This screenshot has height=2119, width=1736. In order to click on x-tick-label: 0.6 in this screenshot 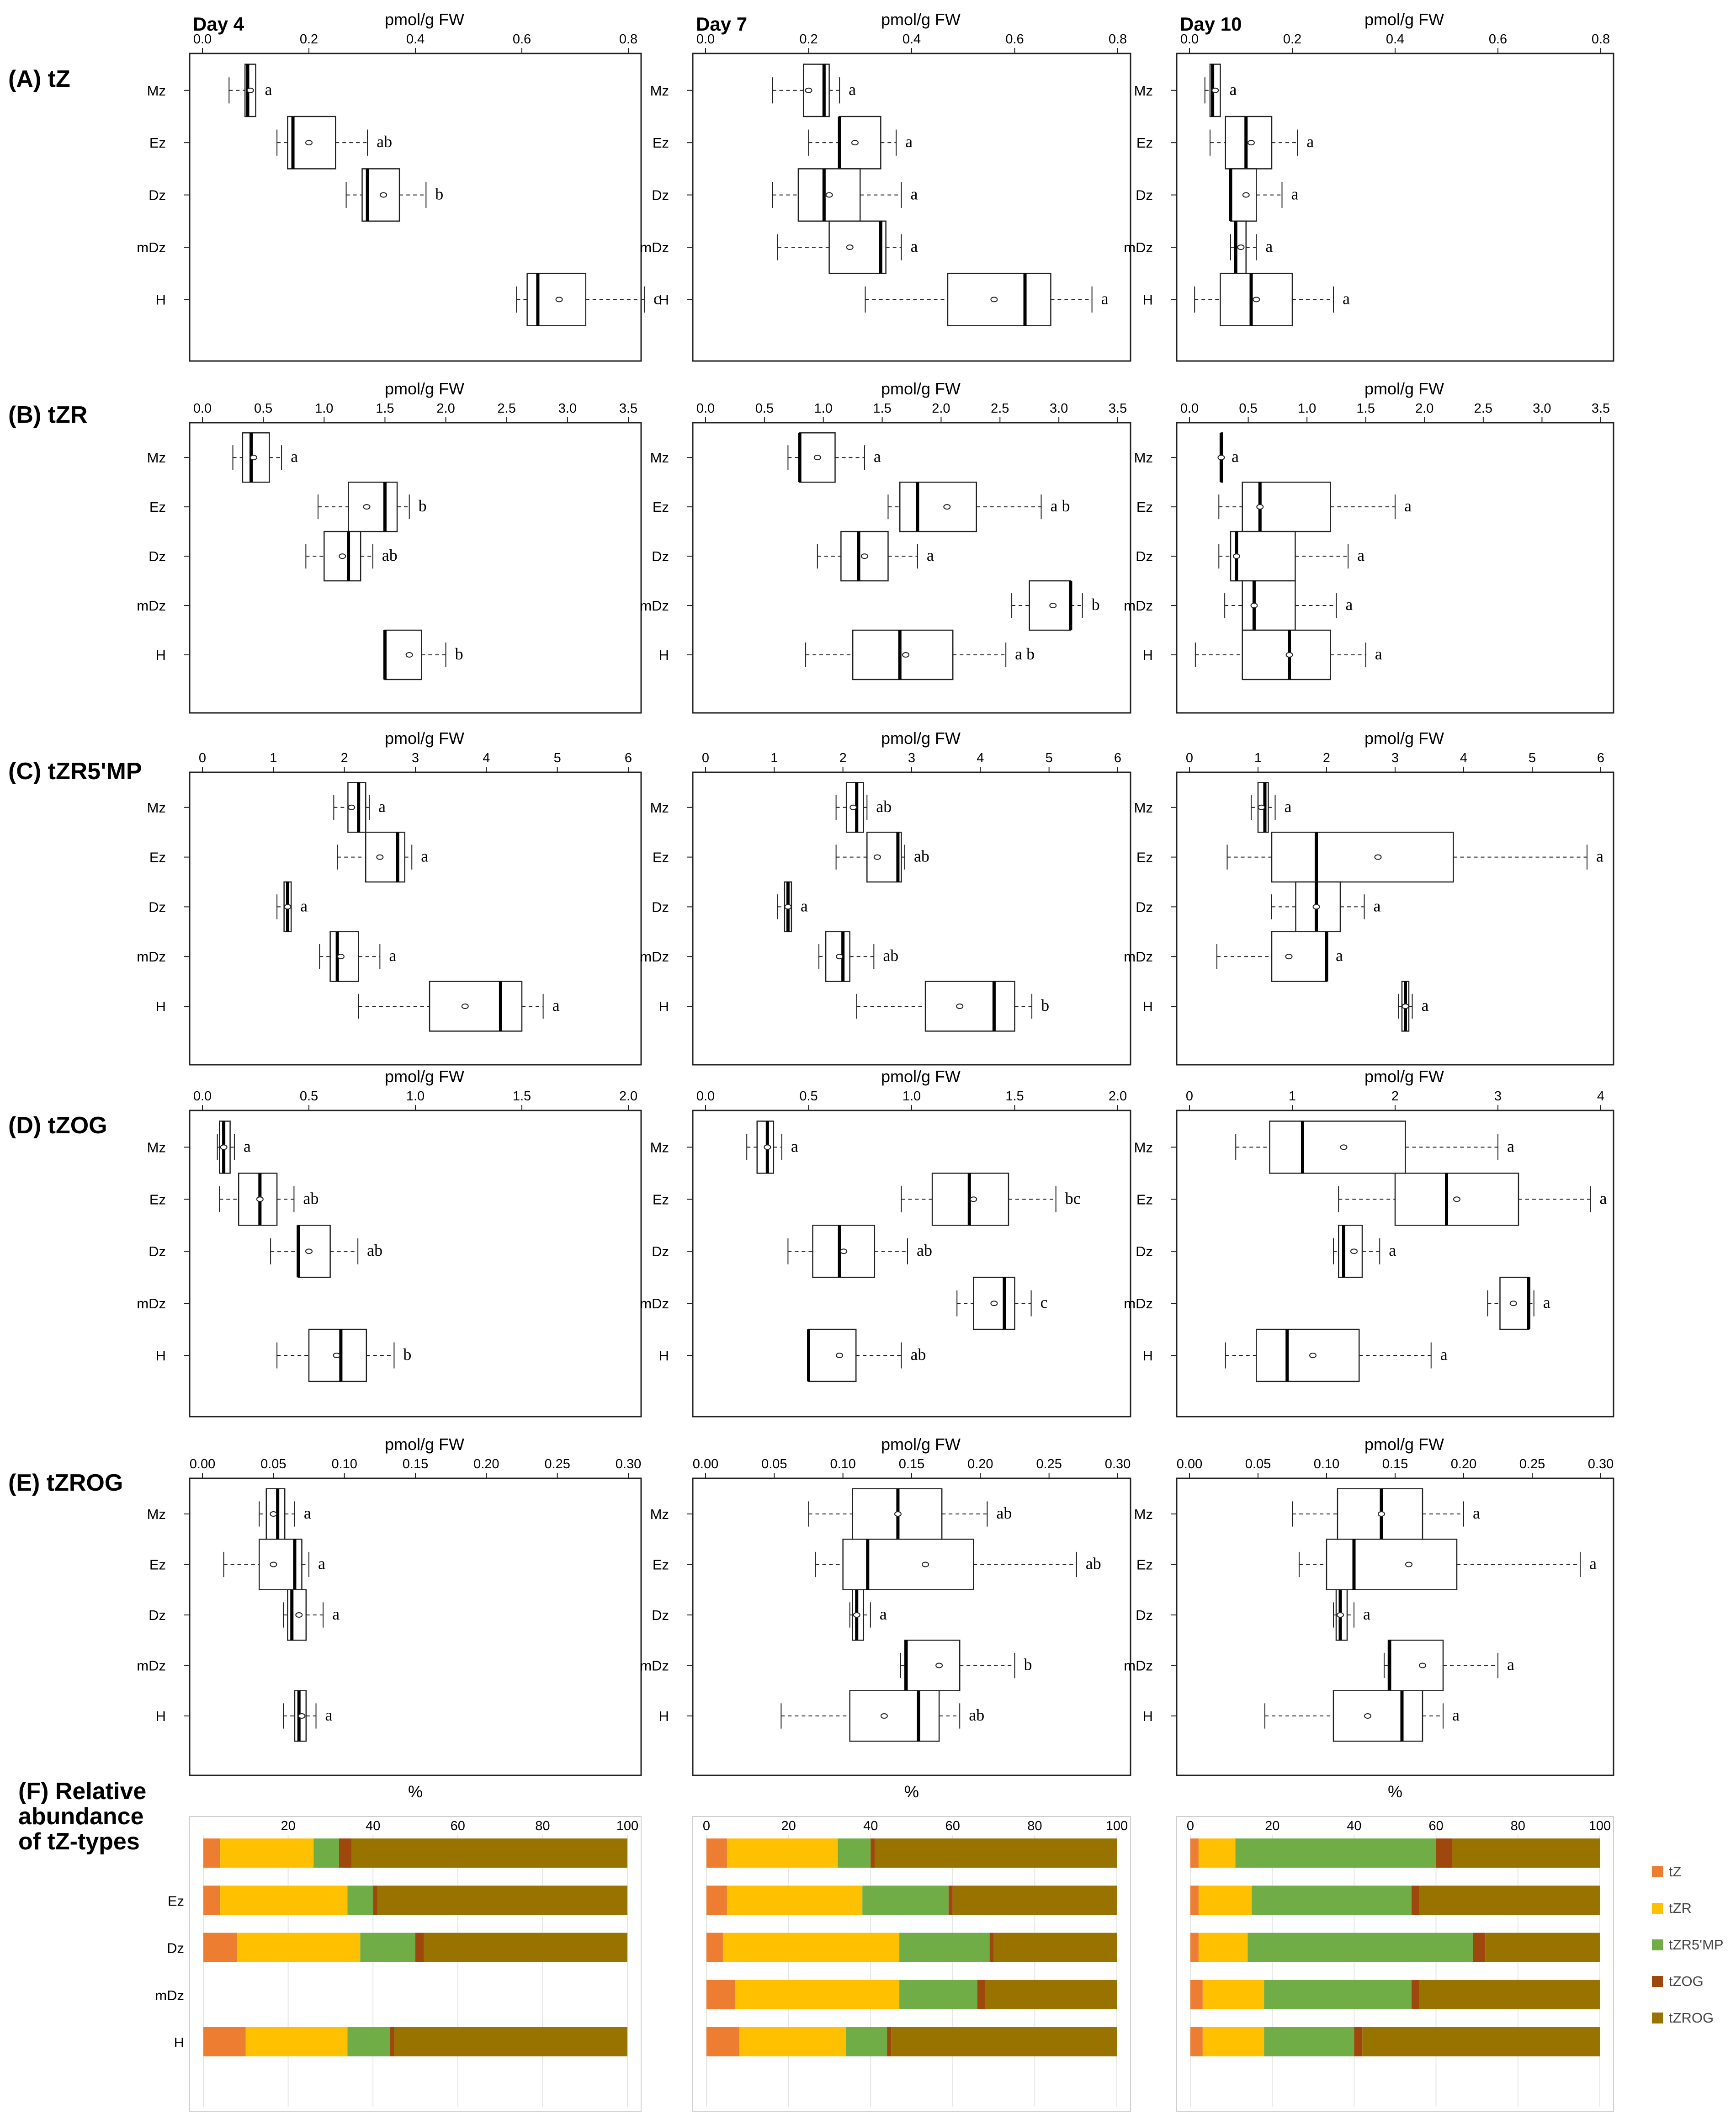, I will do `click(522, 40)`.